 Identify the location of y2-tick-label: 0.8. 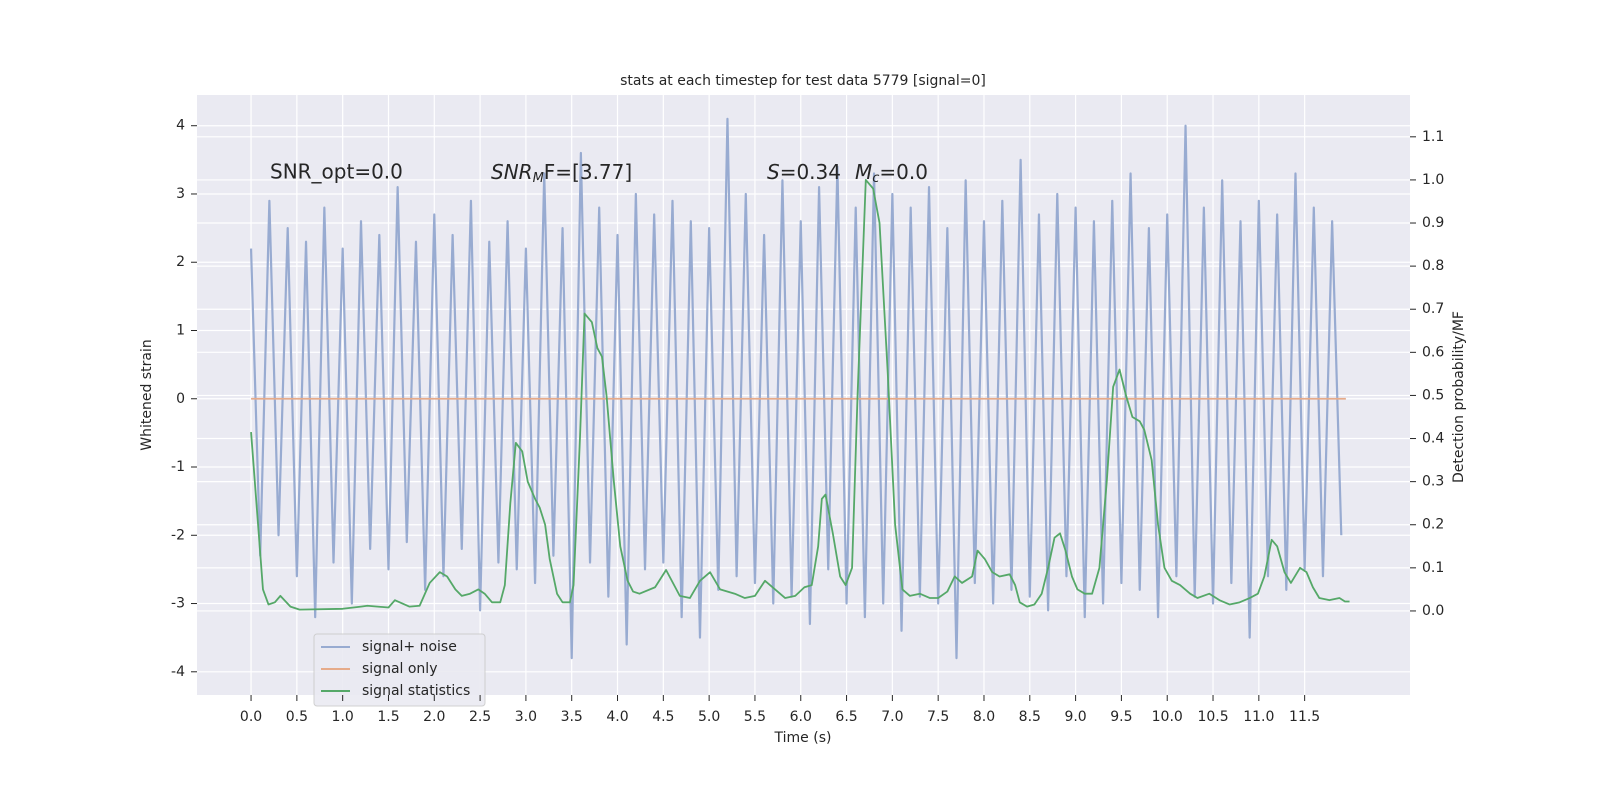
(1433, 266).